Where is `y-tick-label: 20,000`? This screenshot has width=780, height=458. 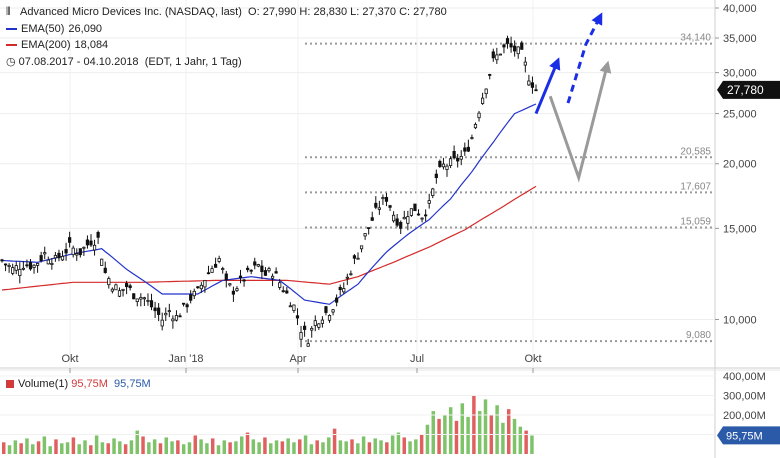
y-tick-label: 20,000 is located at coordinates (740, 165).